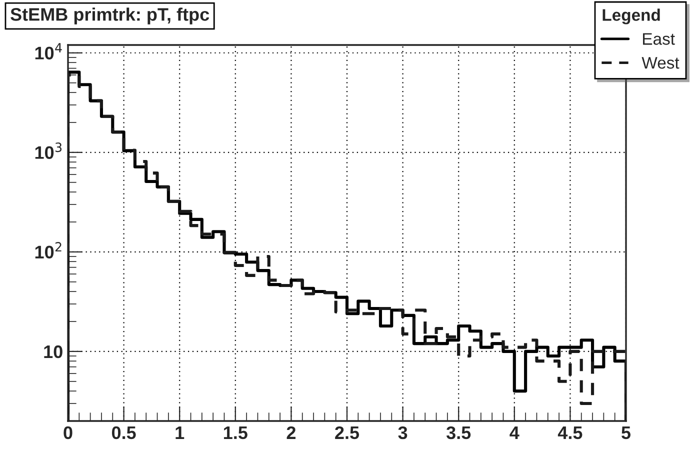  Describe the element at coordinates (515, 432) in the screenshot. I see `x-tick-label: 4` at that location.